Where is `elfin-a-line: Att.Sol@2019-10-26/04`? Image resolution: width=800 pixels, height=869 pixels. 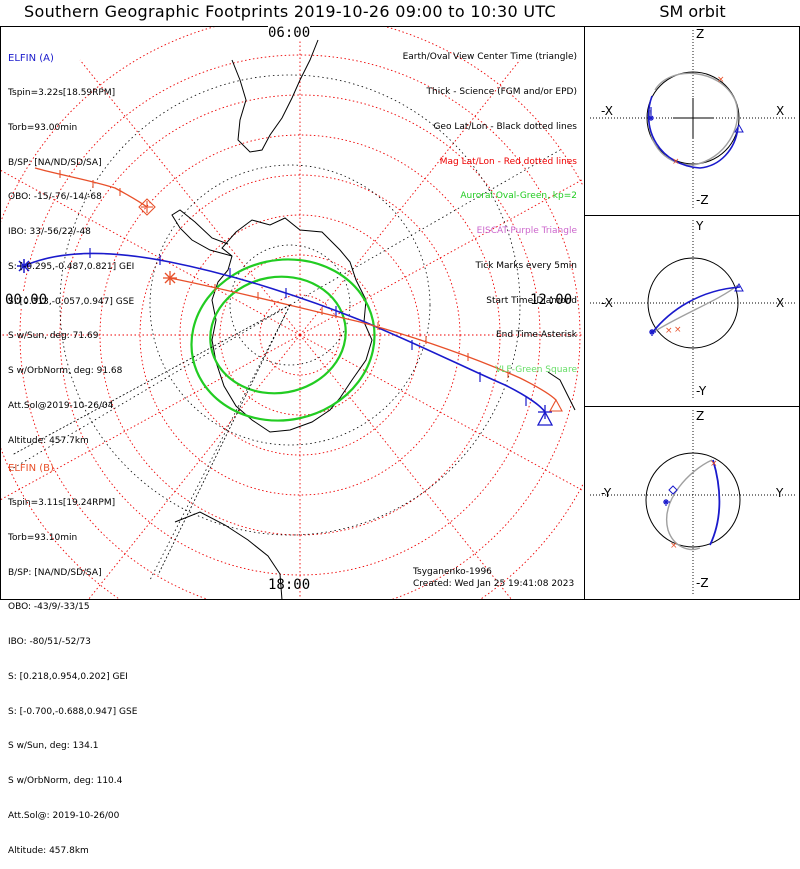
elfin-a-line: Att.Sol@2019-10-26/04 is located at coordinates (61, 406).